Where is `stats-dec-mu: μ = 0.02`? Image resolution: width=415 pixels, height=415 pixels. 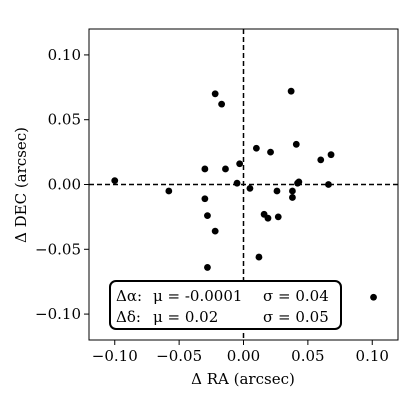 stats-dec-mu: μ = 0.02 is located at coordinates (185, 317).